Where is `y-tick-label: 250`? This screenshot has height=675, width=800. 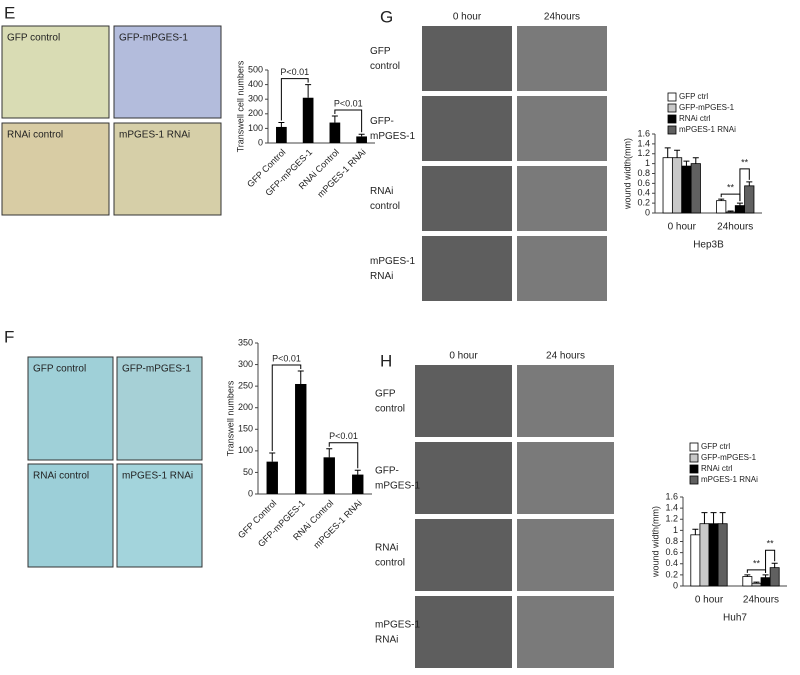
y-tick-label: 250 is located at coordinates (245, 386).